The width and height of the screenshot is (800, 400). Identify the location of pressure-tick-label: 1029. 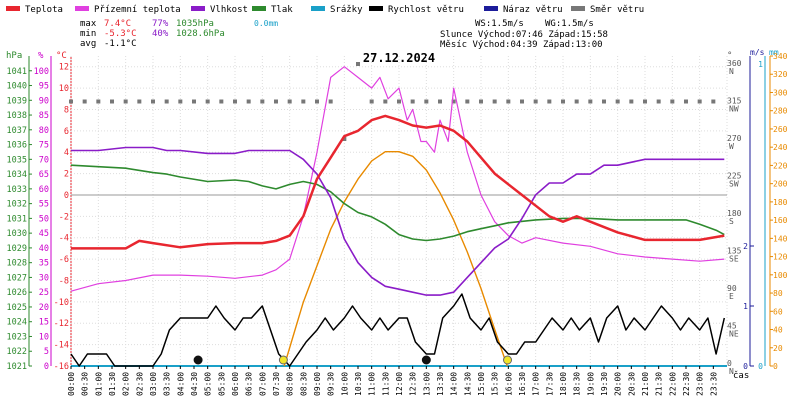
(17, 249).